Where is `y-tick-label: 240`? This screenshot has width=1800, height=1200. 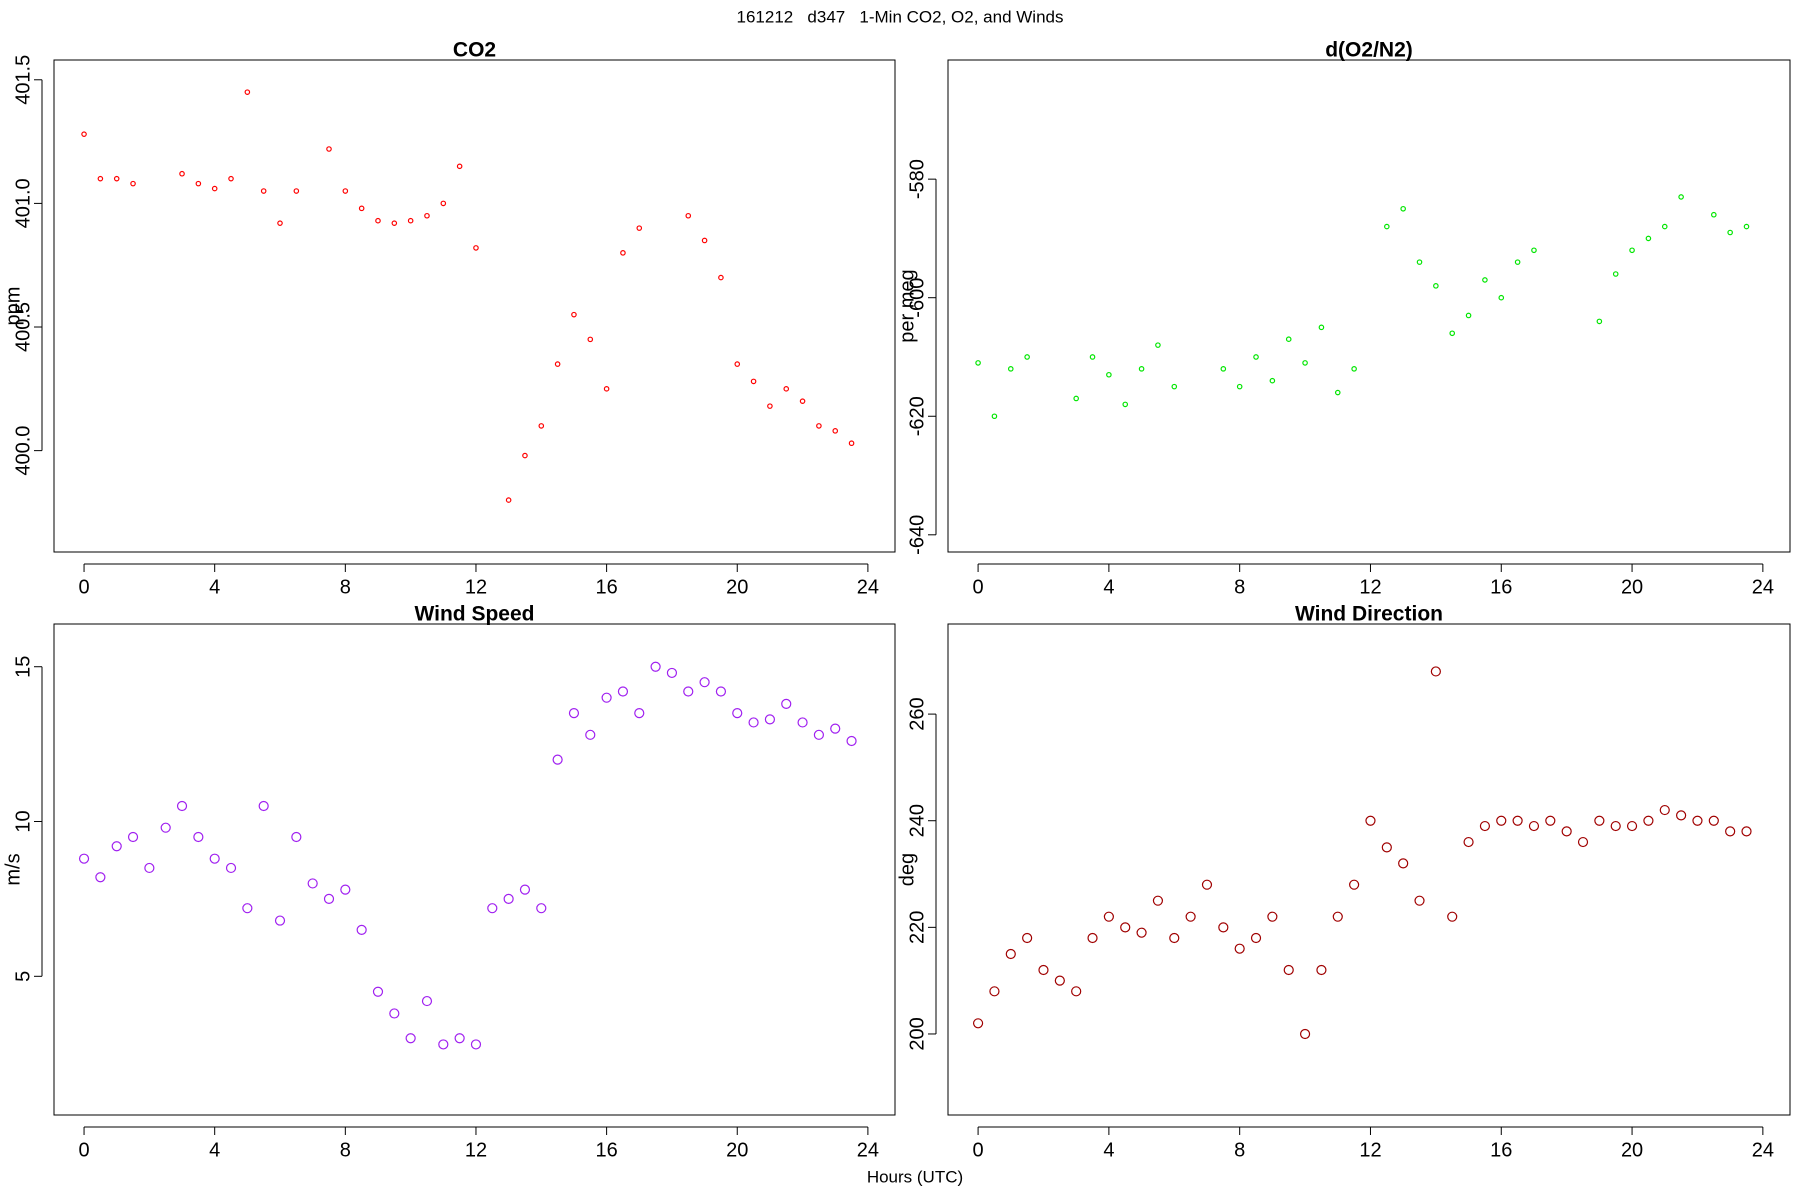
y-tick-label: 240 is located at coordinates (917, 820).